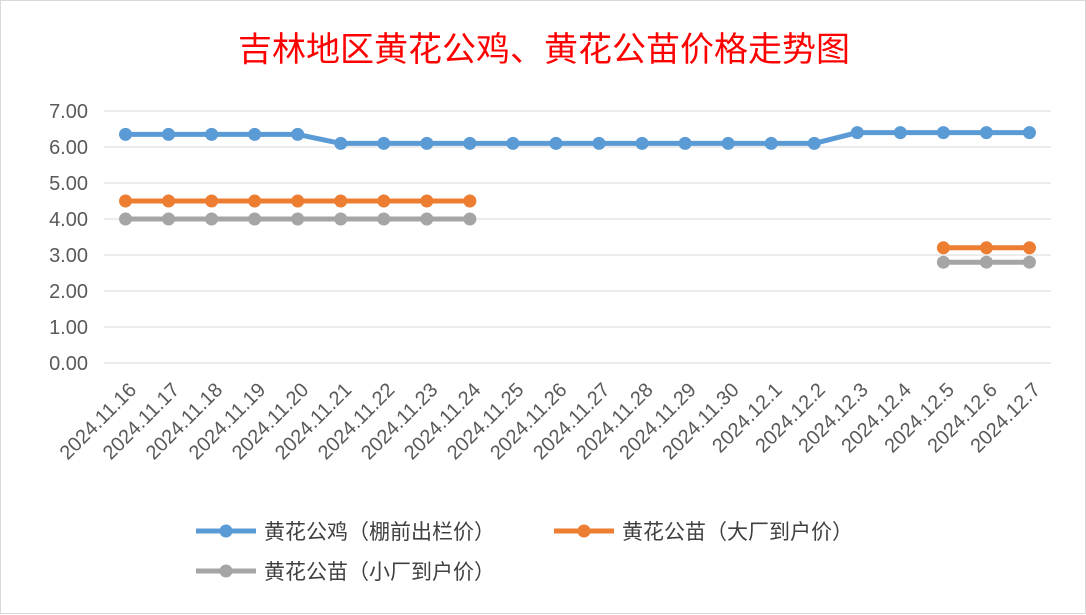 This screenshot has height=615, width=1086. What do you see at coordinates (68, 220) in the screenshot?
I see `y-tick-label: 4.00` at bounding box center [68, 220].